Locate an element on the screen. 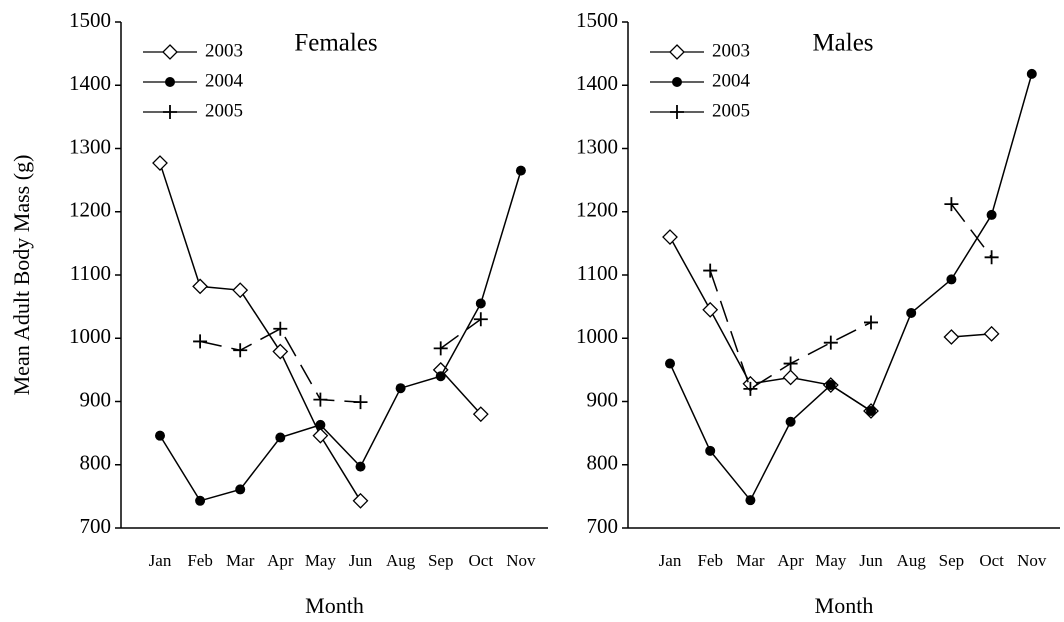  chart-title: Males is located at coordinates (842, 43).